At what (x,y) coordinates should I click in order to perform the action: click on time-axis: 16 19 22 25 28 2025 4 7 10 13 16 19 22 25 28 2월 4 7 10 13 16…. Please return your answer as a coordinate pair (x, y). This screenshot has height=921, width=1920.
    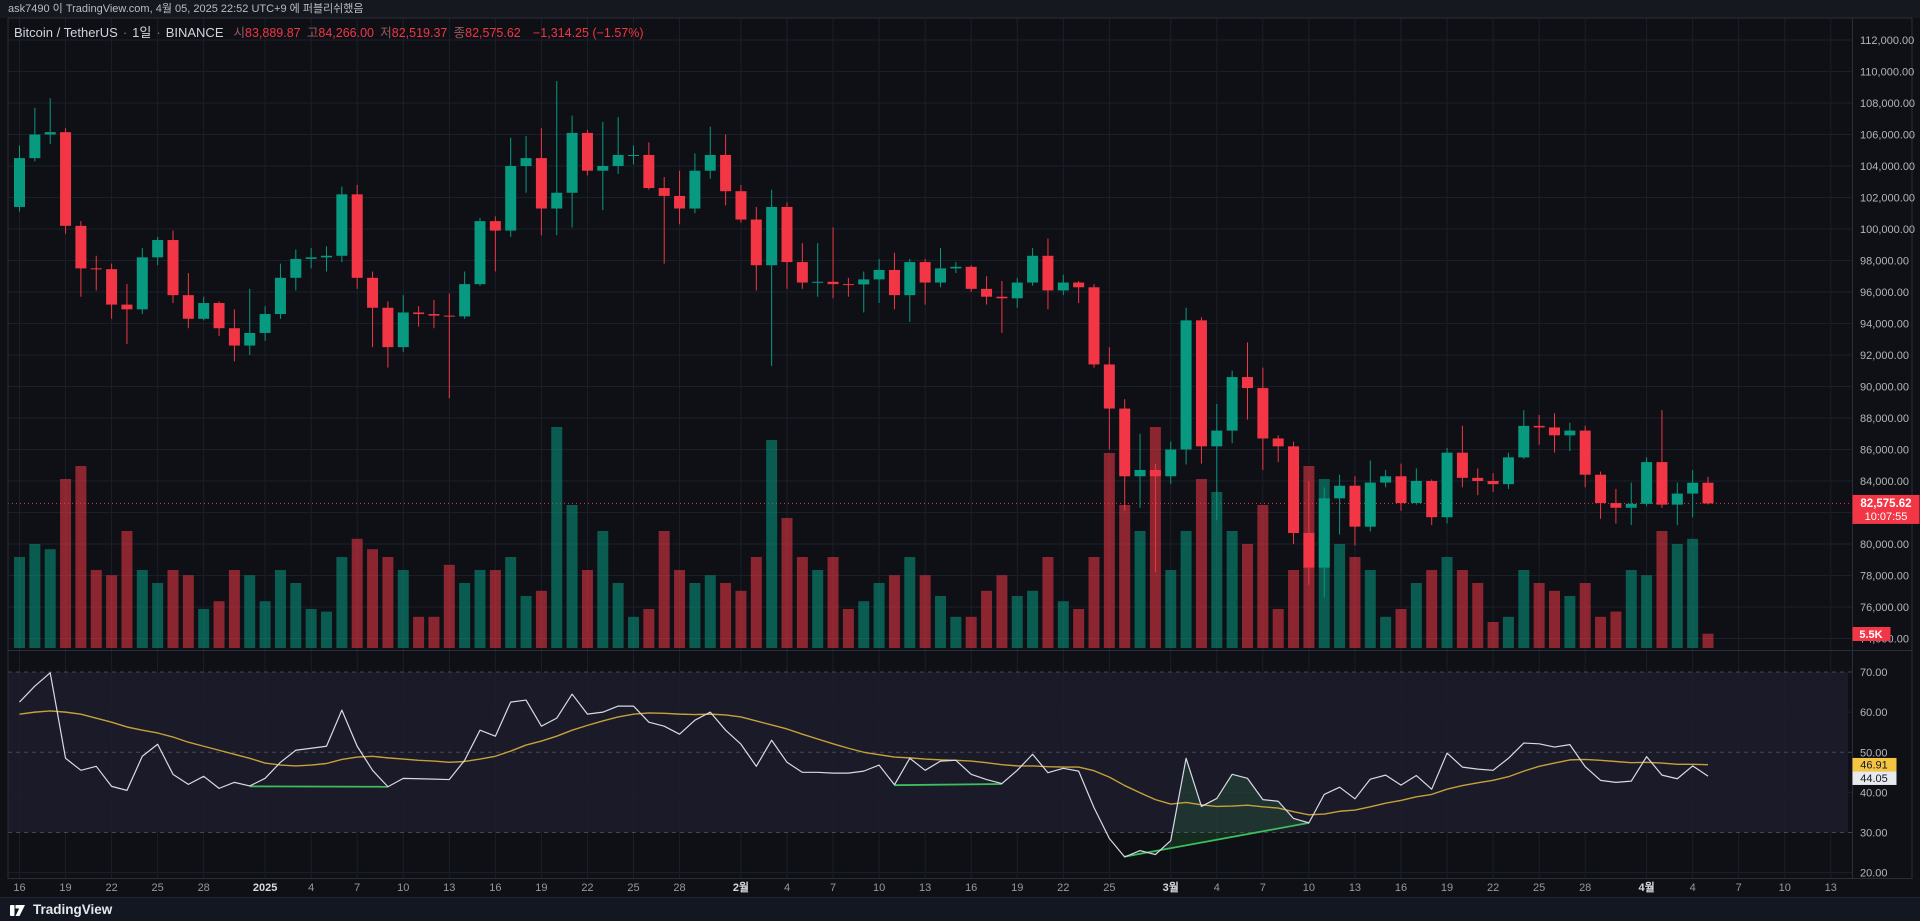
    Looking at the image, I should click on (925, 887).